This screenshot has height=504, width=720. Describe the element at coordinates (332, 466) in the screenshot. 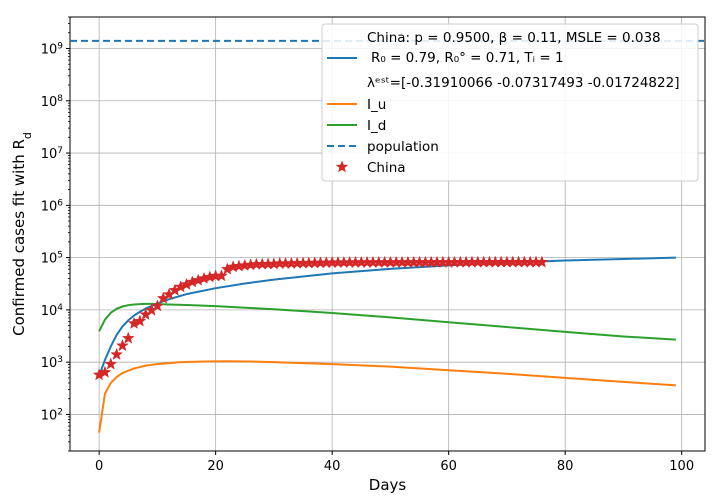

I see `x-tick-label: 40` at that location.